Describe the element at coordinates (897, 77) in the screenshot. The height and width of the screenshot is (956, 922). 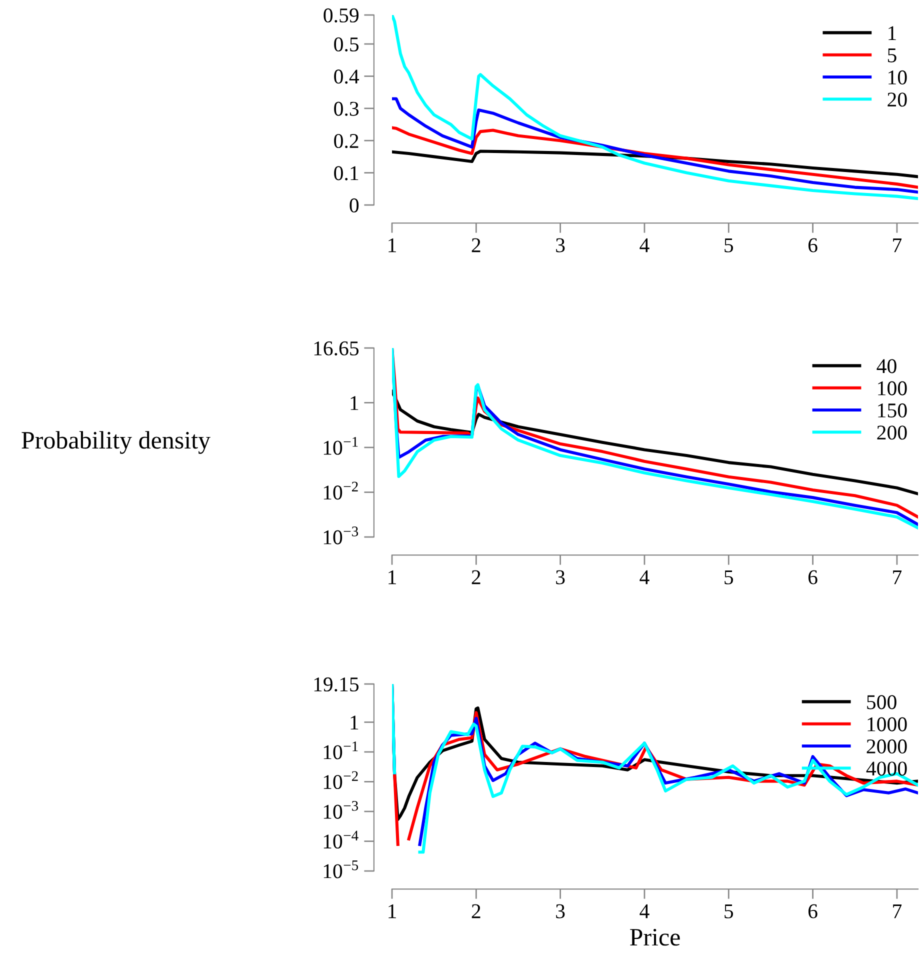
I see `legend-label: 10` at that location.